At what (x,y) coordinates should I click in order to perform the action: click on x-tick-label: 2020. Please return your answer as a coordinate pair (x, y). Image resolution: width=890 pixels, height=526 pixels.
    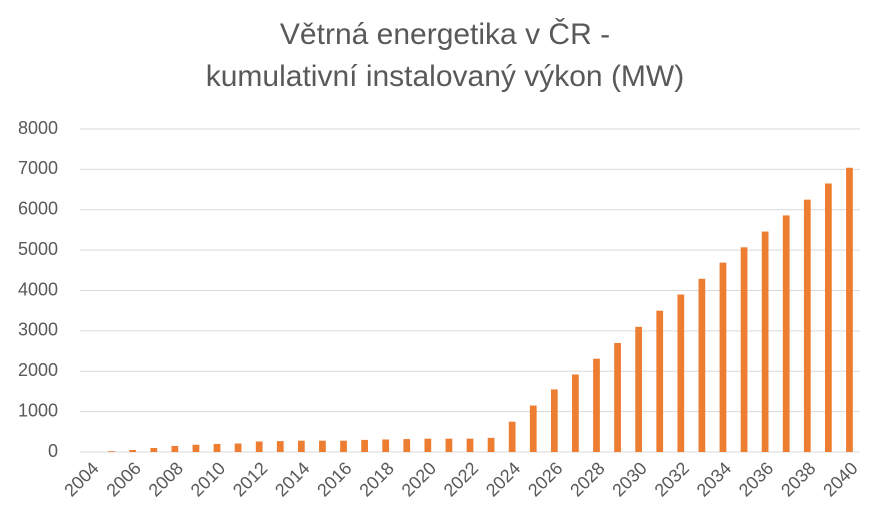
    Looking at the image, I should click on (419, 479).